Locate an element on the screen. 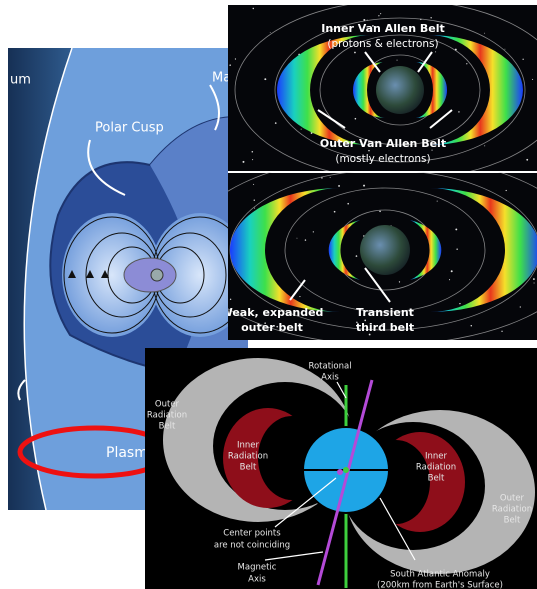 This screenshot has width=537, height=589. label: Ma is located at coordinates (221, 78).